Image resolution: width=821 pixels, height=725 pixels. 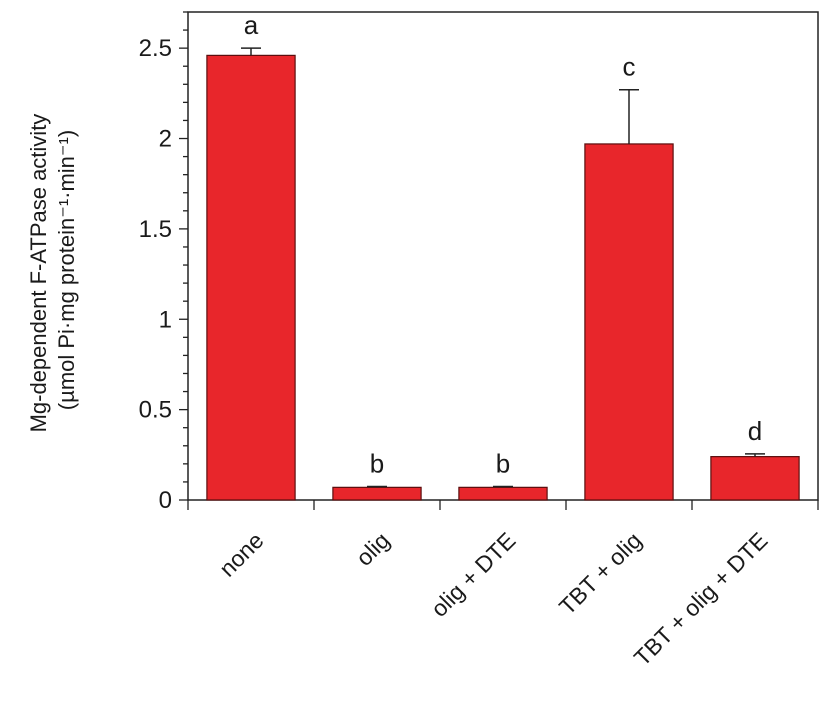 I want to click on y-axis-title-line2: (µmol Pi·mg protein⁻¹·min⁻¹), so click(x=66, y=270).